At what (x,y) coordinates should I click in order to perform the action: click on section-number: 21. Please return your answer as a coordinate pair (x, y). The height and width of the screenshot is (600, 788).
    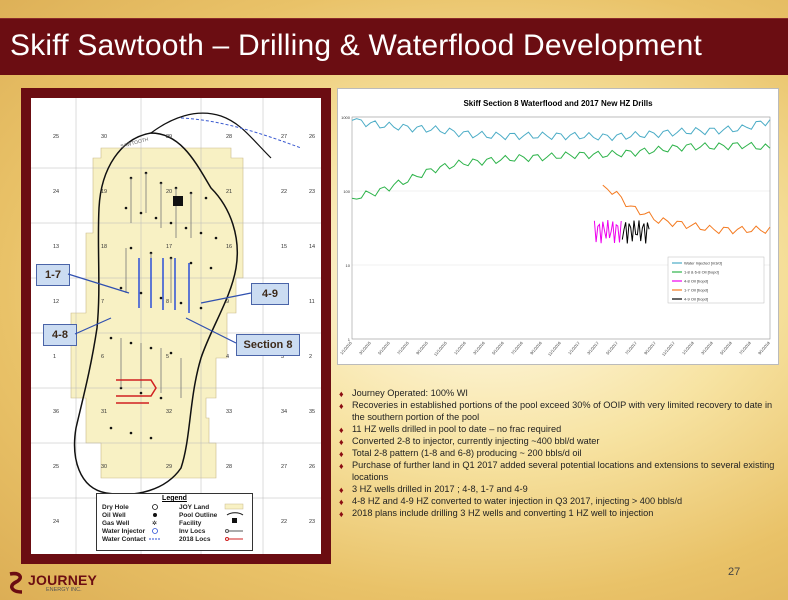
    Looking at the image, I should click on (229, 192).